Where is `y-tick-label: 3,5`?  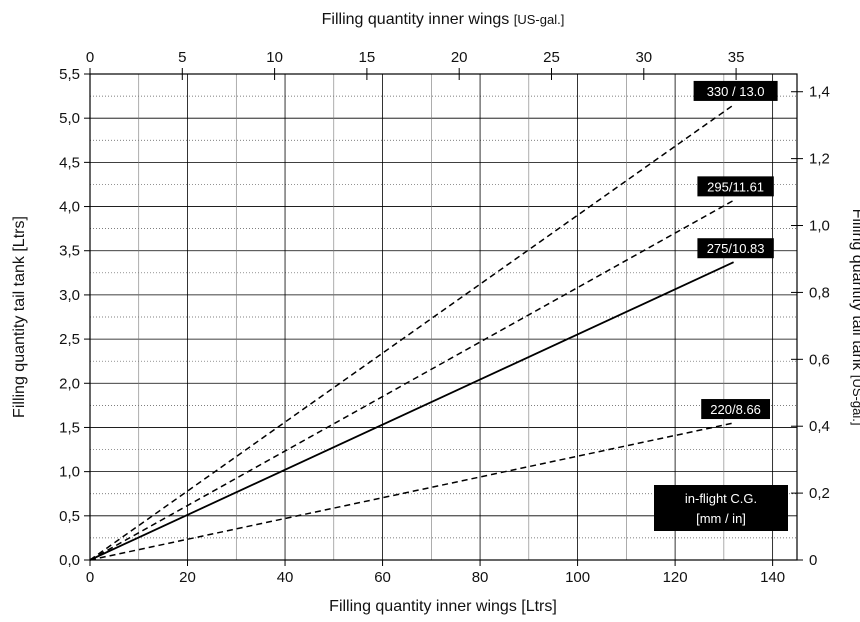
y-tick-label: 3,5 is located at coordinates (69, 251).